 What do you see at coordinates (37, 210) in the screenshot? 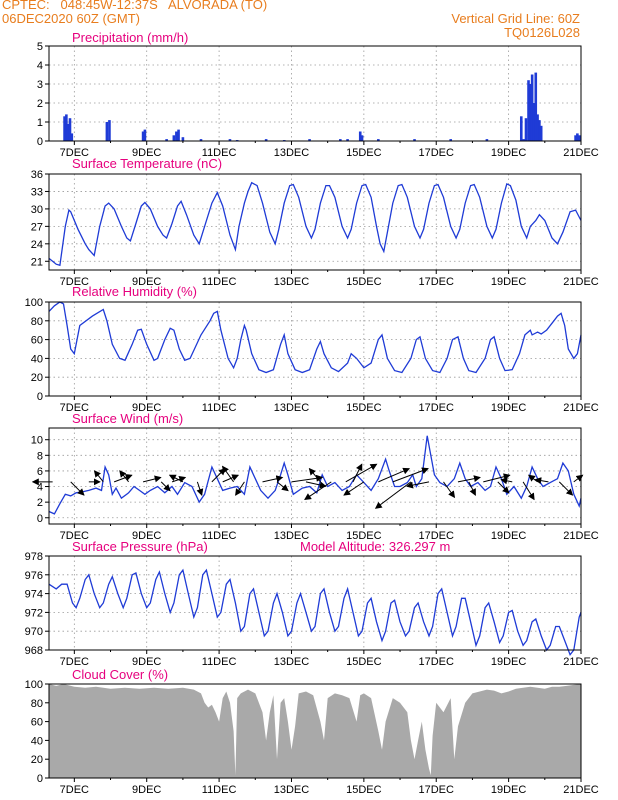
I see `y-tick-label: 30` at bounding box center [37, 210].